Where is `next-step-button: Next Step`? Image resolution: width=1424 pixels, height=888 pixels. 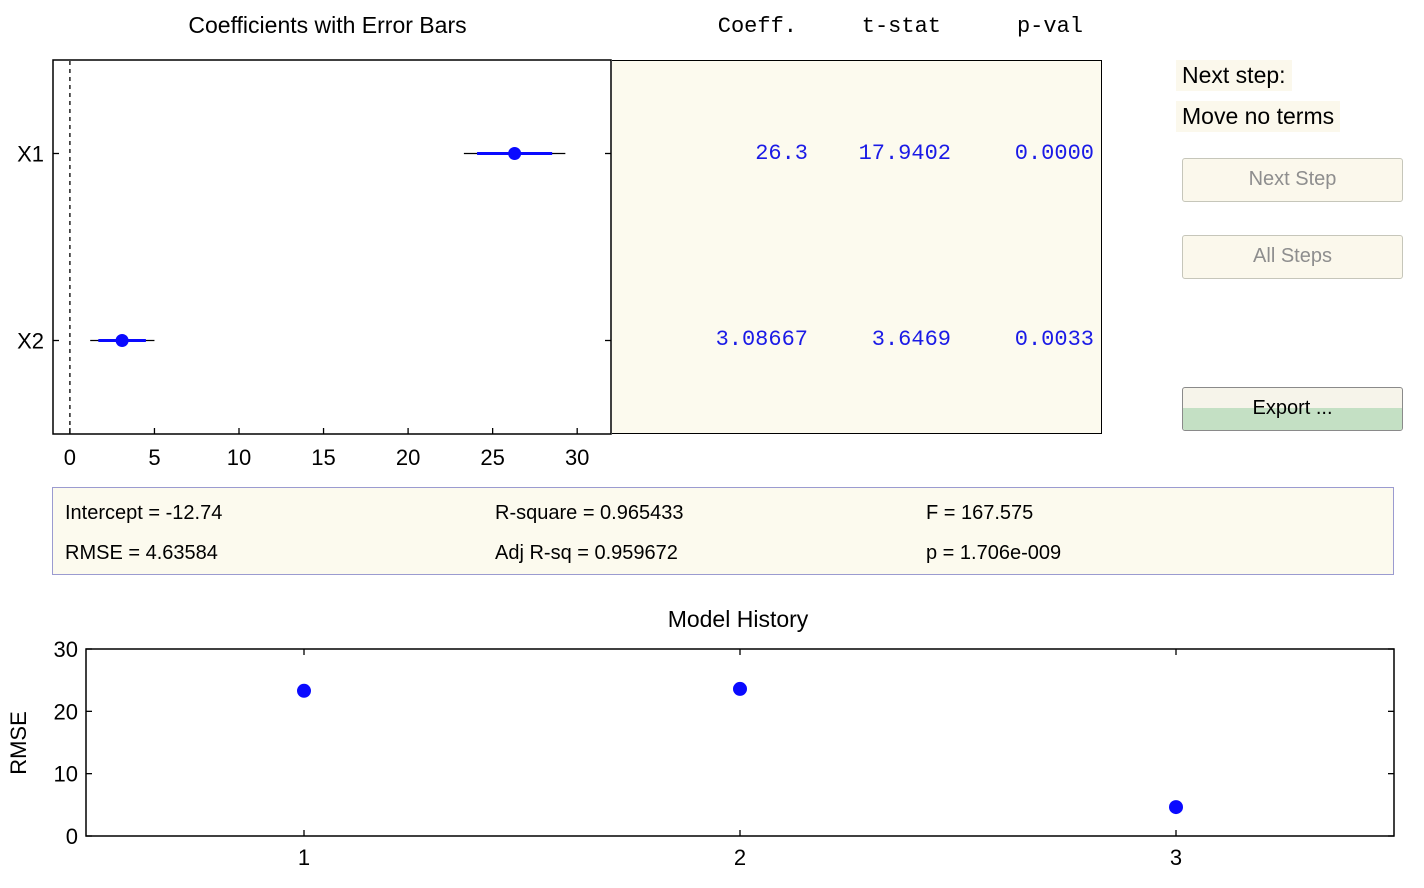
next-step-button: Next Step is located at coordinates (1292, 180).